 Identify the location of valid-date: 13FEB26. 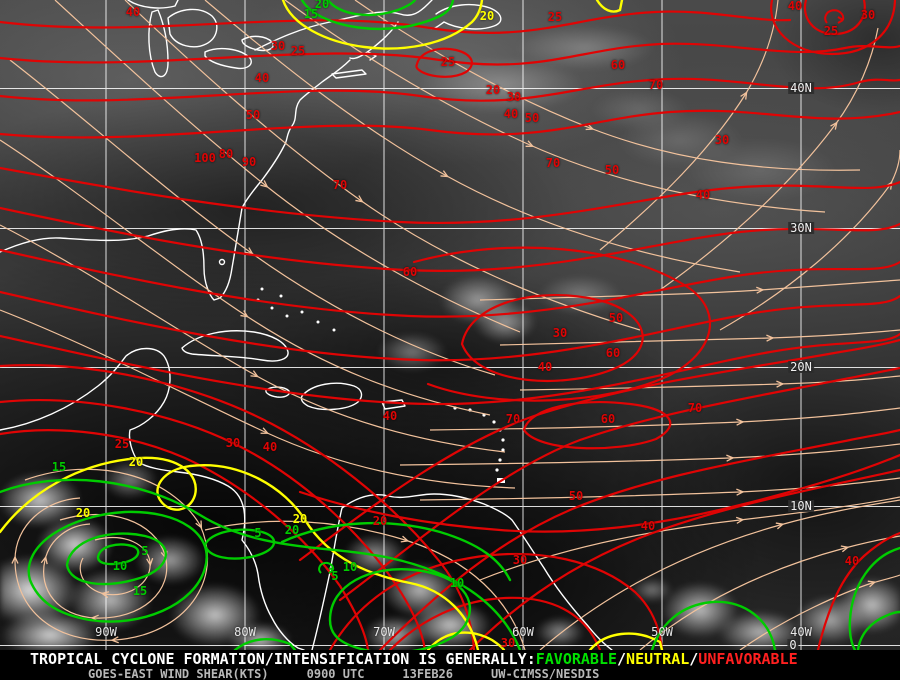
(427, 673).